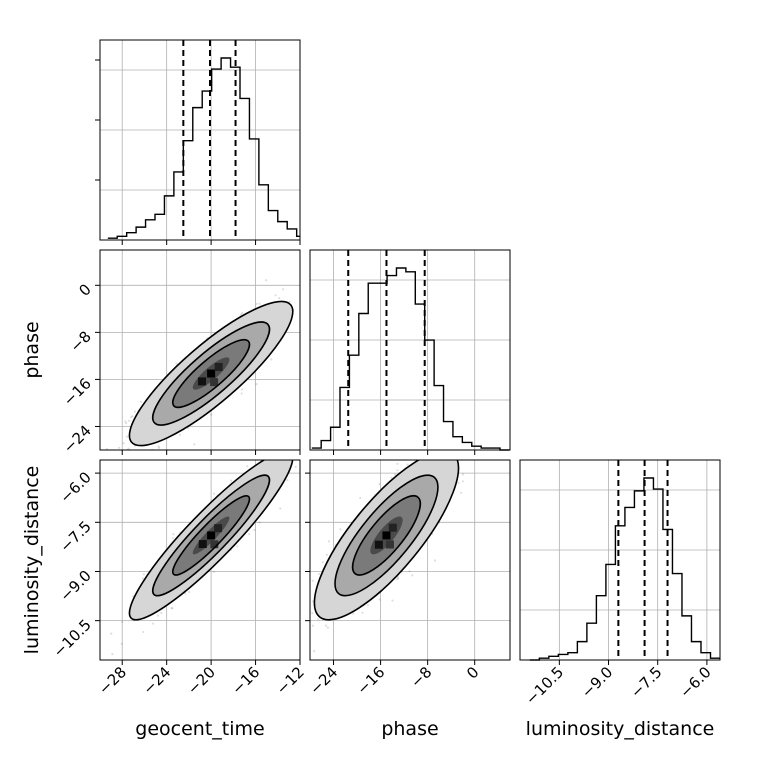 This screenshot has height=760, width=760. Describe the element at coordinates (544, 685) in the screenshot. I see `x-tick-label: −10.5` at that location.